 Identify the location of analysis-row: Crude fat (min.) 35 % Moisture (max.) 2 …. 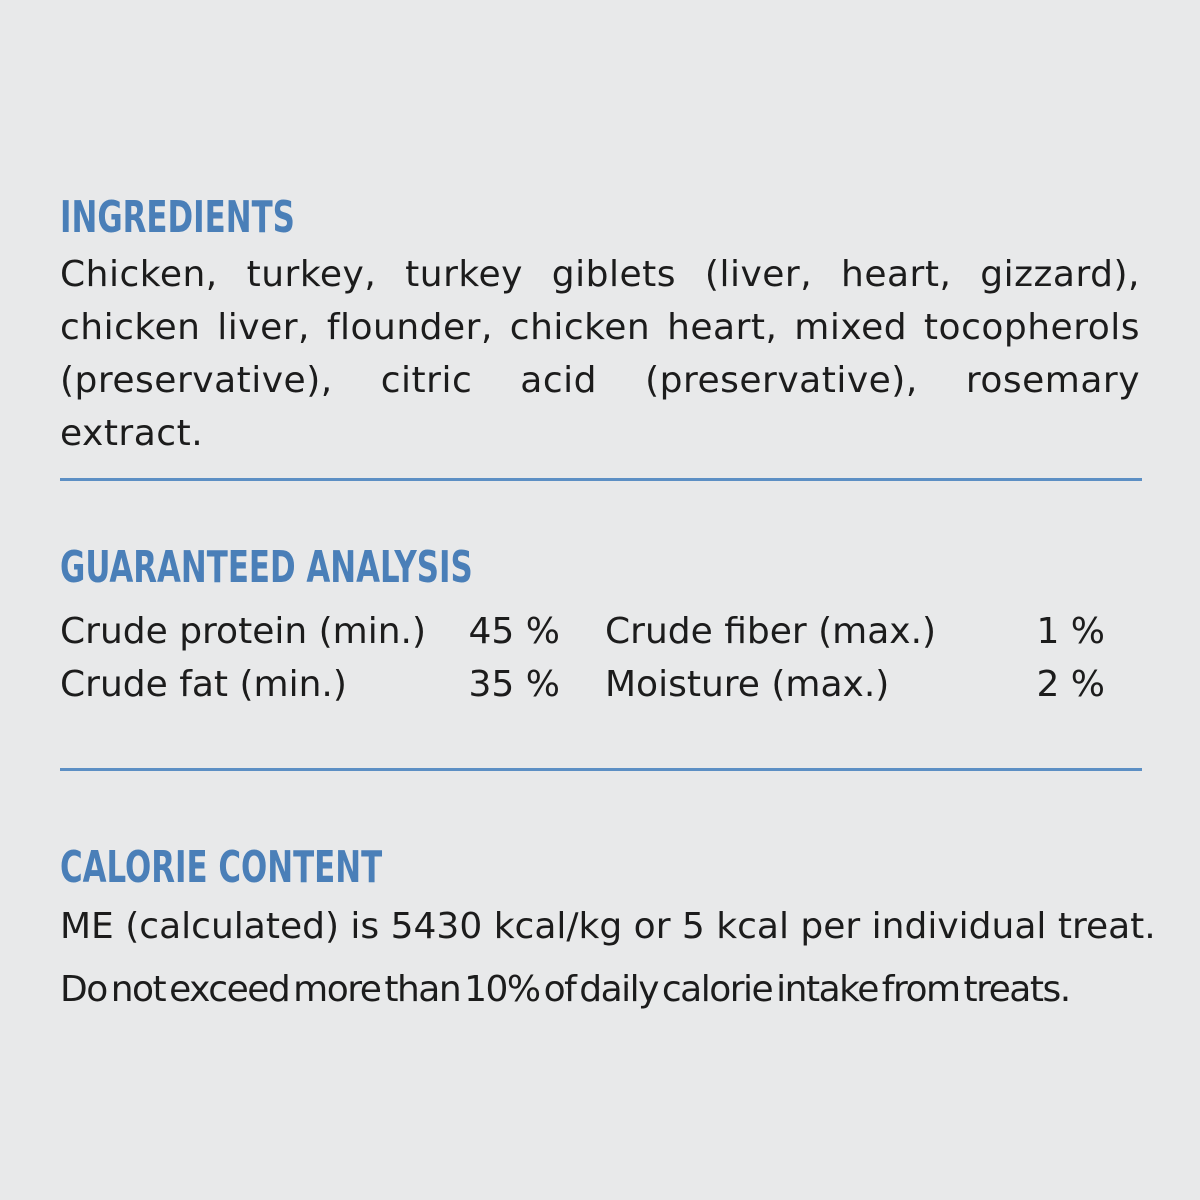
(600, 685).